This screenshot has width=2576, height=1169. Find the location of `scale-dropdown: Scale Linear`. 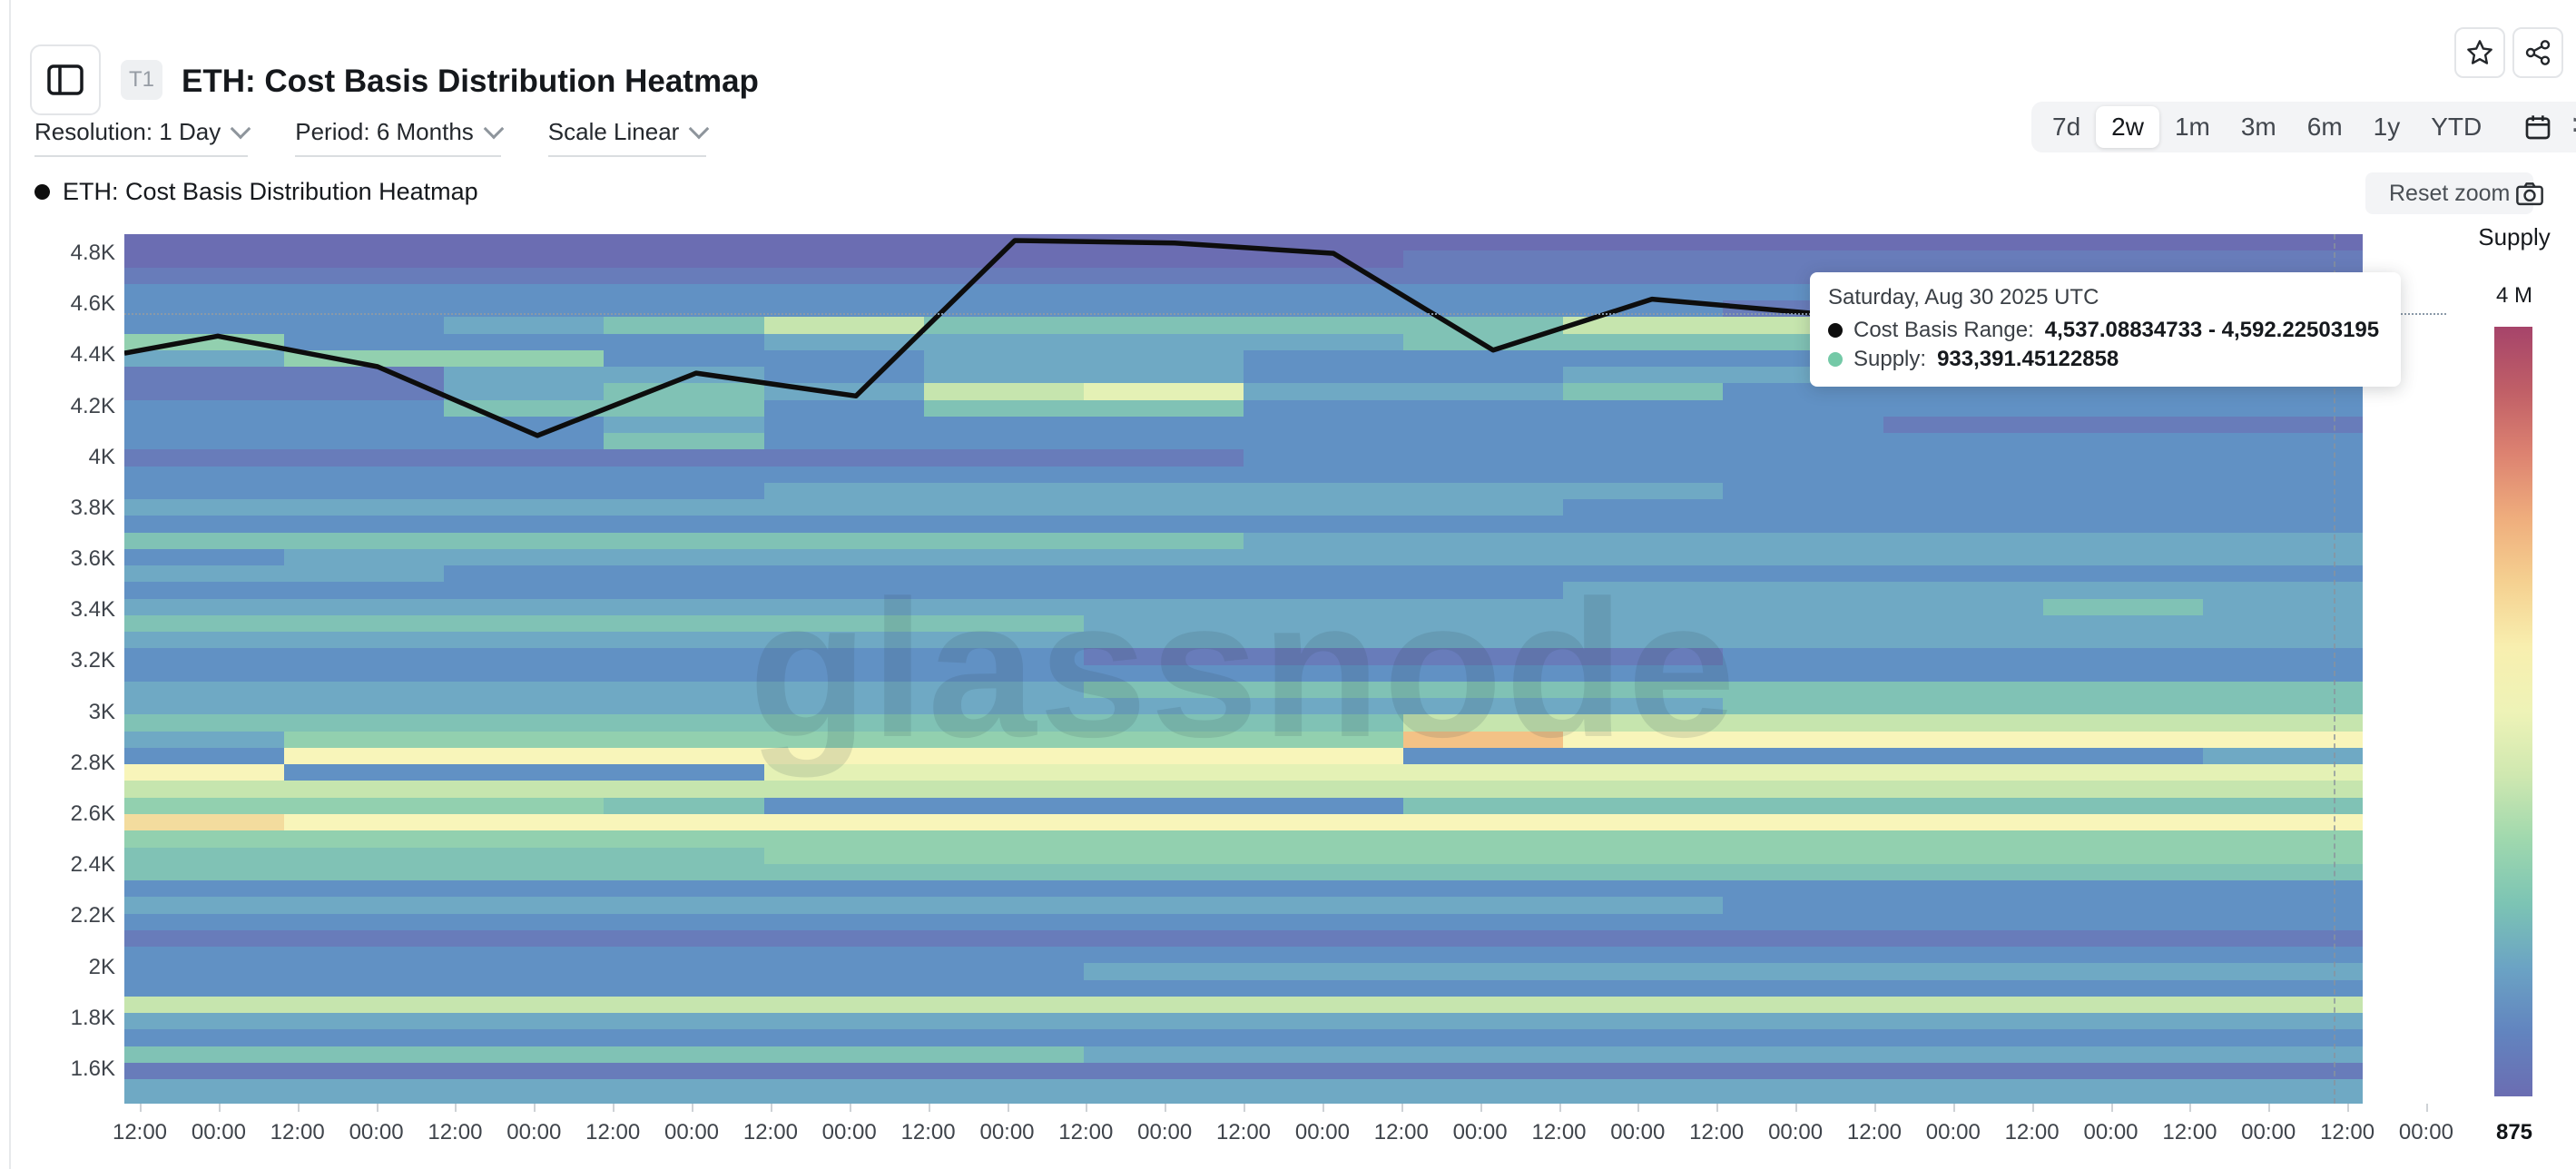

scale-dropdown: Scale Linear is located at coordinates (628, 137).